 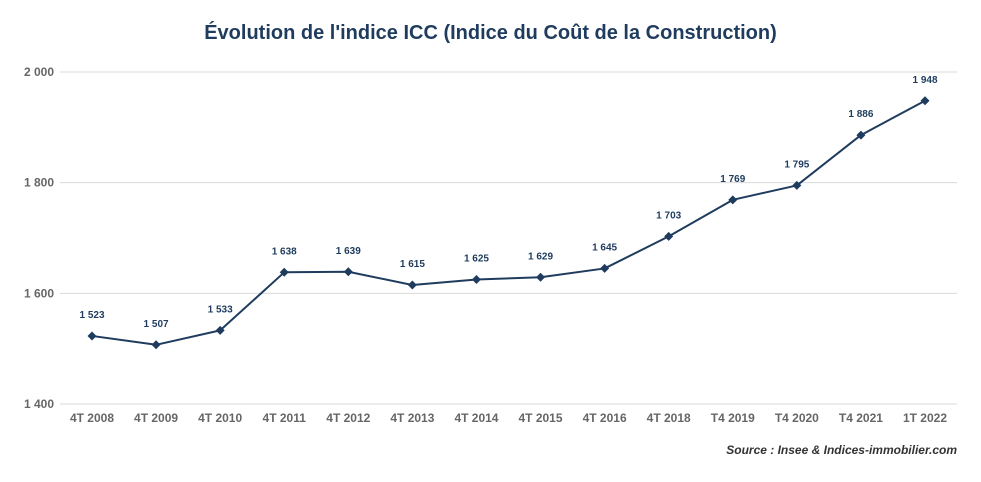 What do you see at coordinates (91, 315) in the screenshot?
I see `data-label: 1 523` at bounding box center [91, 315].